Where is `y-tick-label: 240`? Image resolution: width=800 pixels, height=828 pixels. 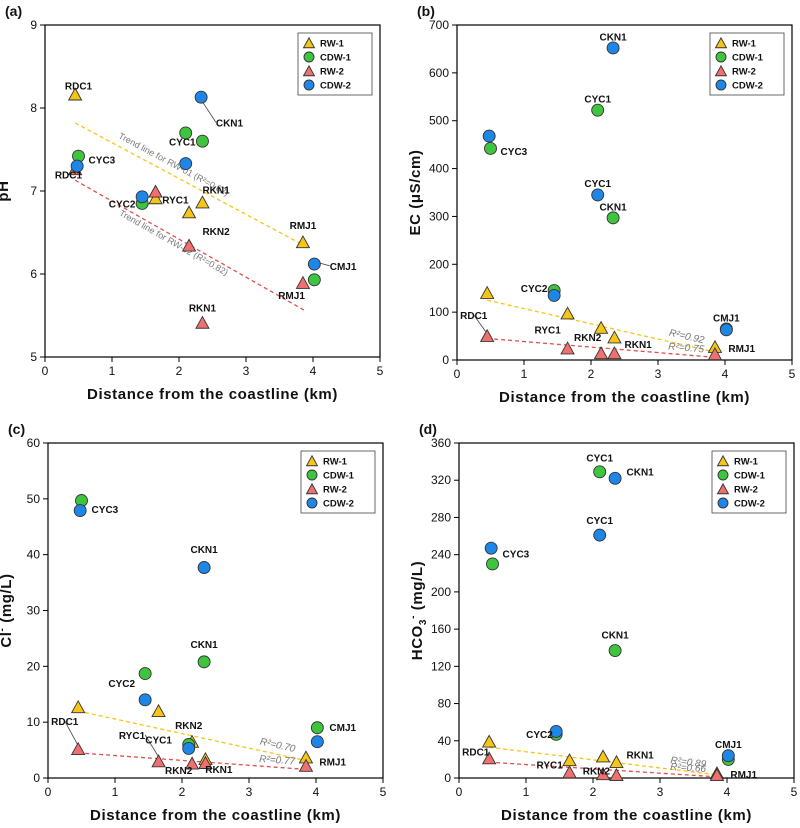
y-tick-label: 240 is located at coordinates (441, 555).